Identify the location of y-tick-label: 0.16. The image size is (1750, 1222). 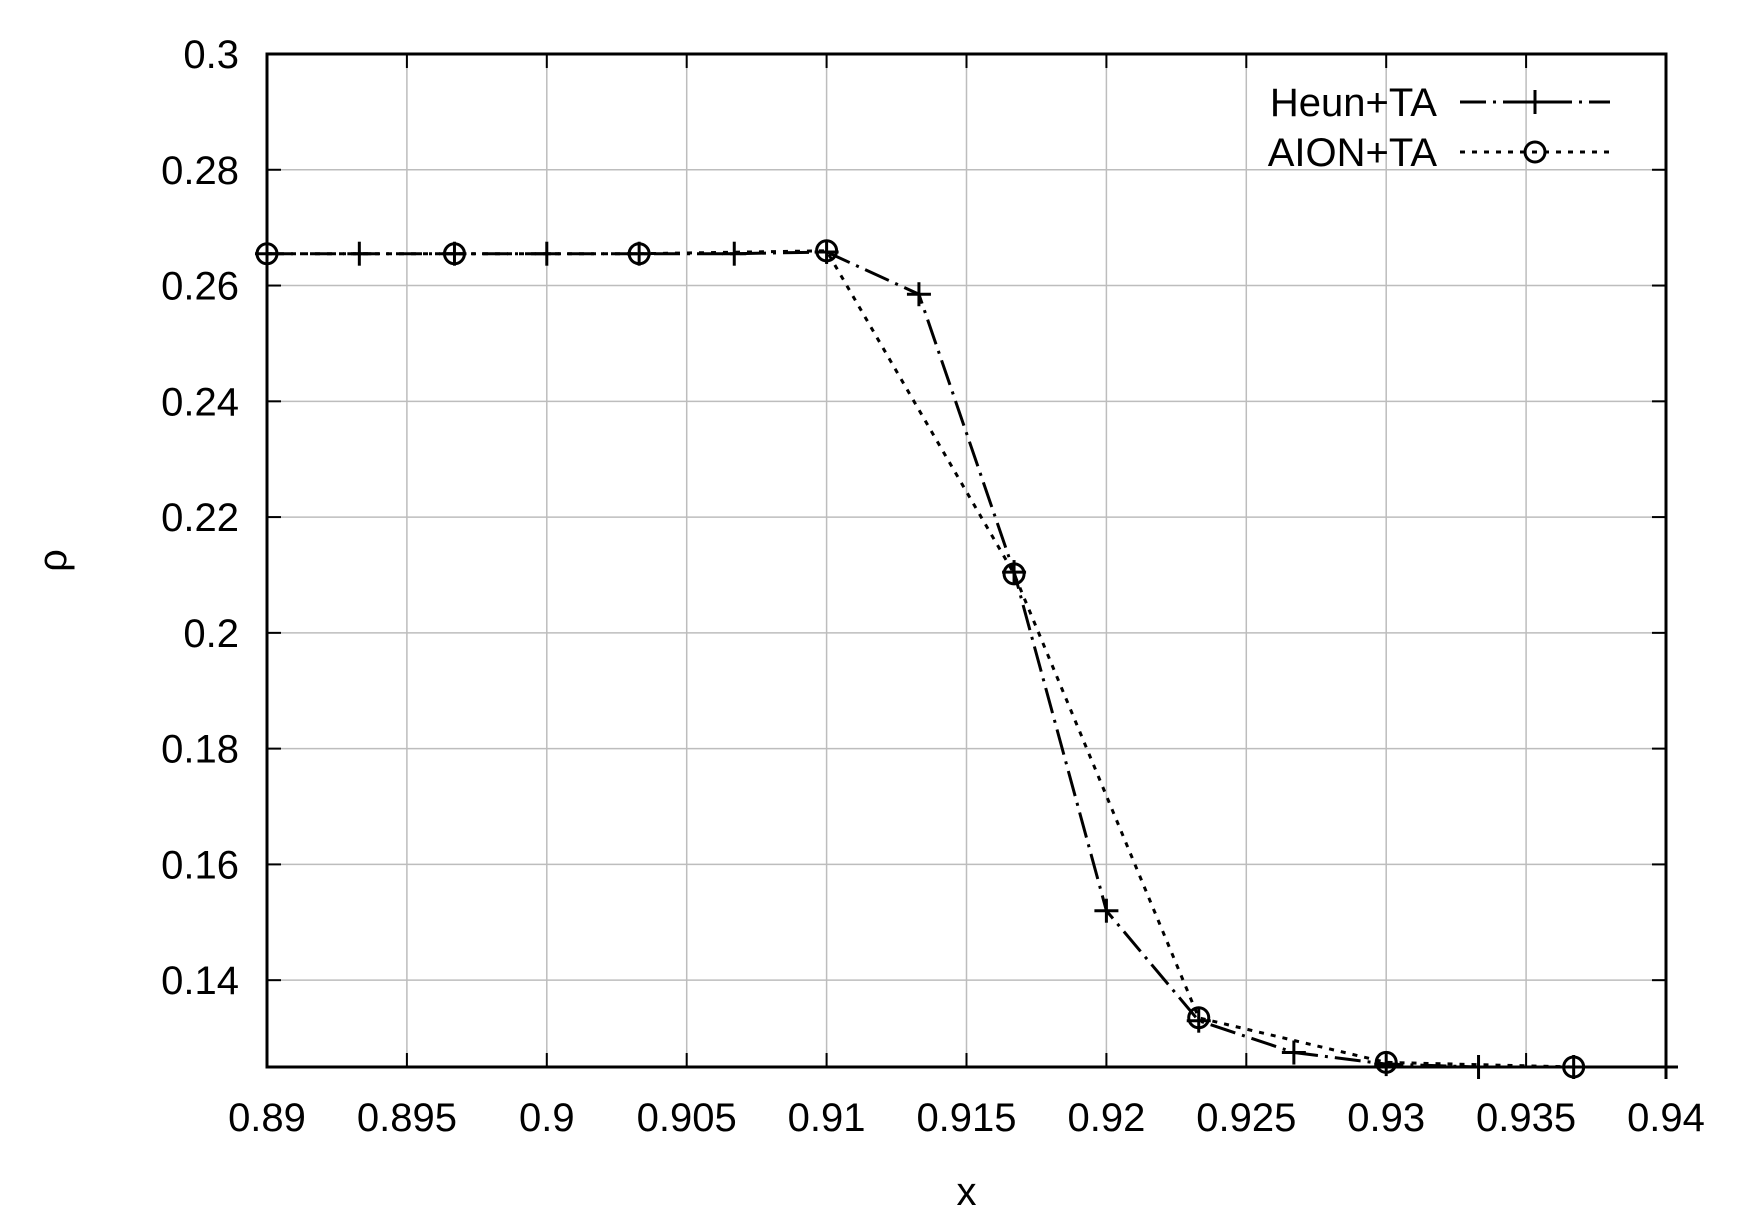
(200, 865).